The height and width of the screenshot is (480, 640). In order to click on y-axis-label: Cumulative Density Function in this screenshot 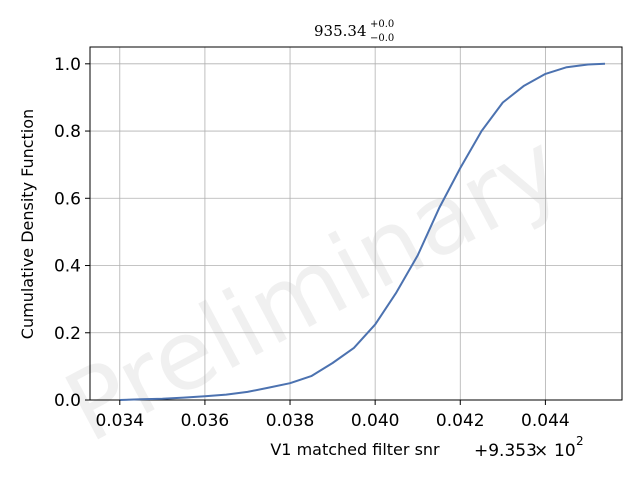, I will do `click(27, 224)`.